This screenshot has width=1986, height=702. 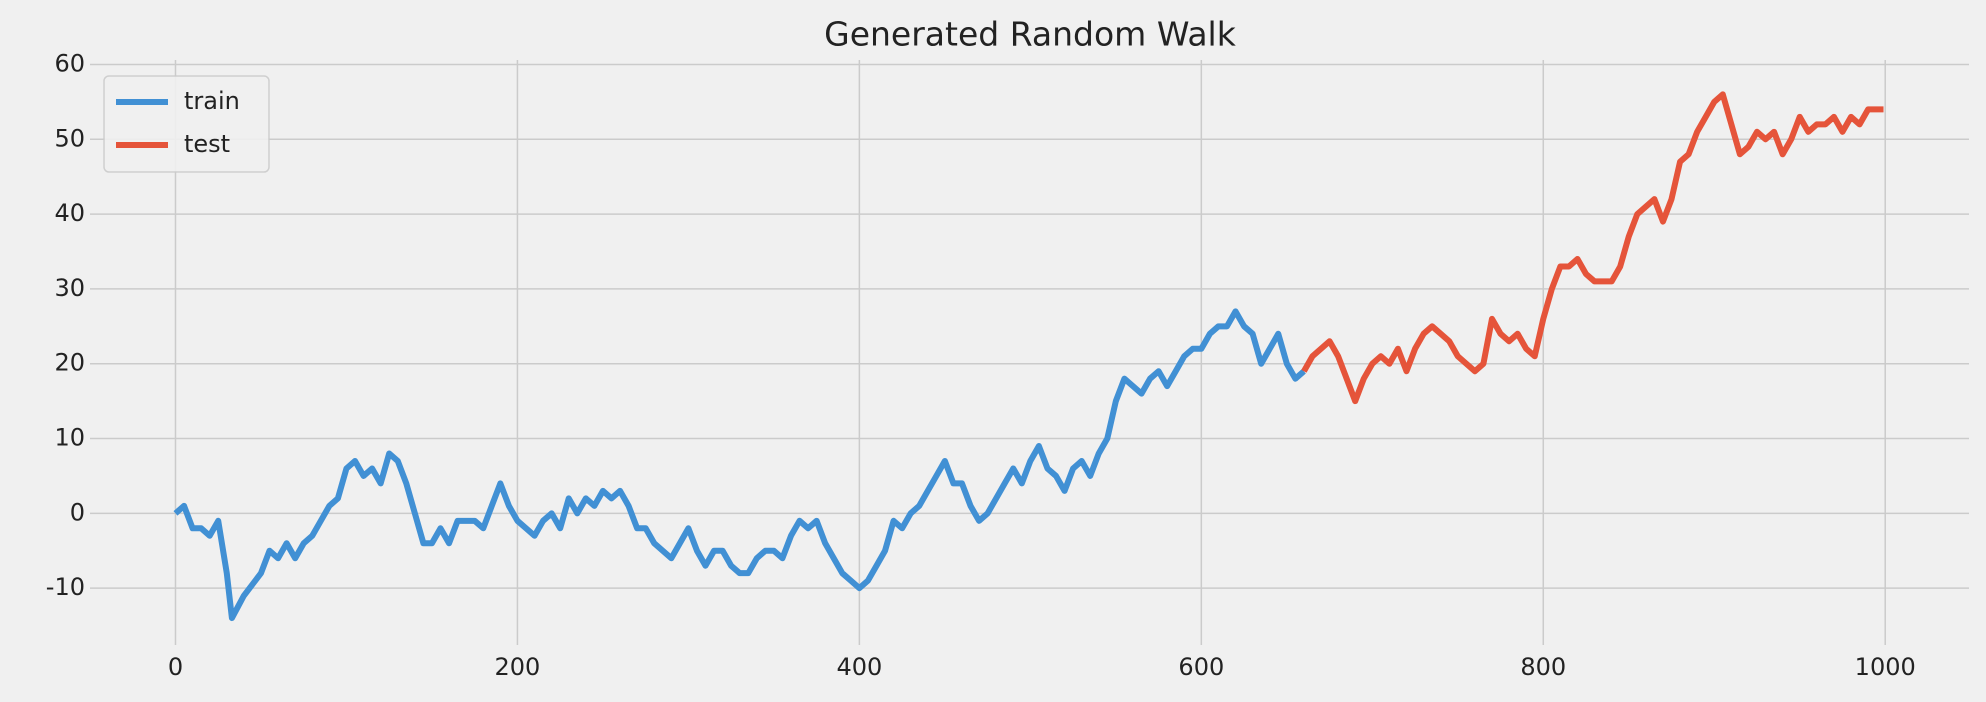 I want to click on y-tick-label: 0, so click(x=77, y=512).